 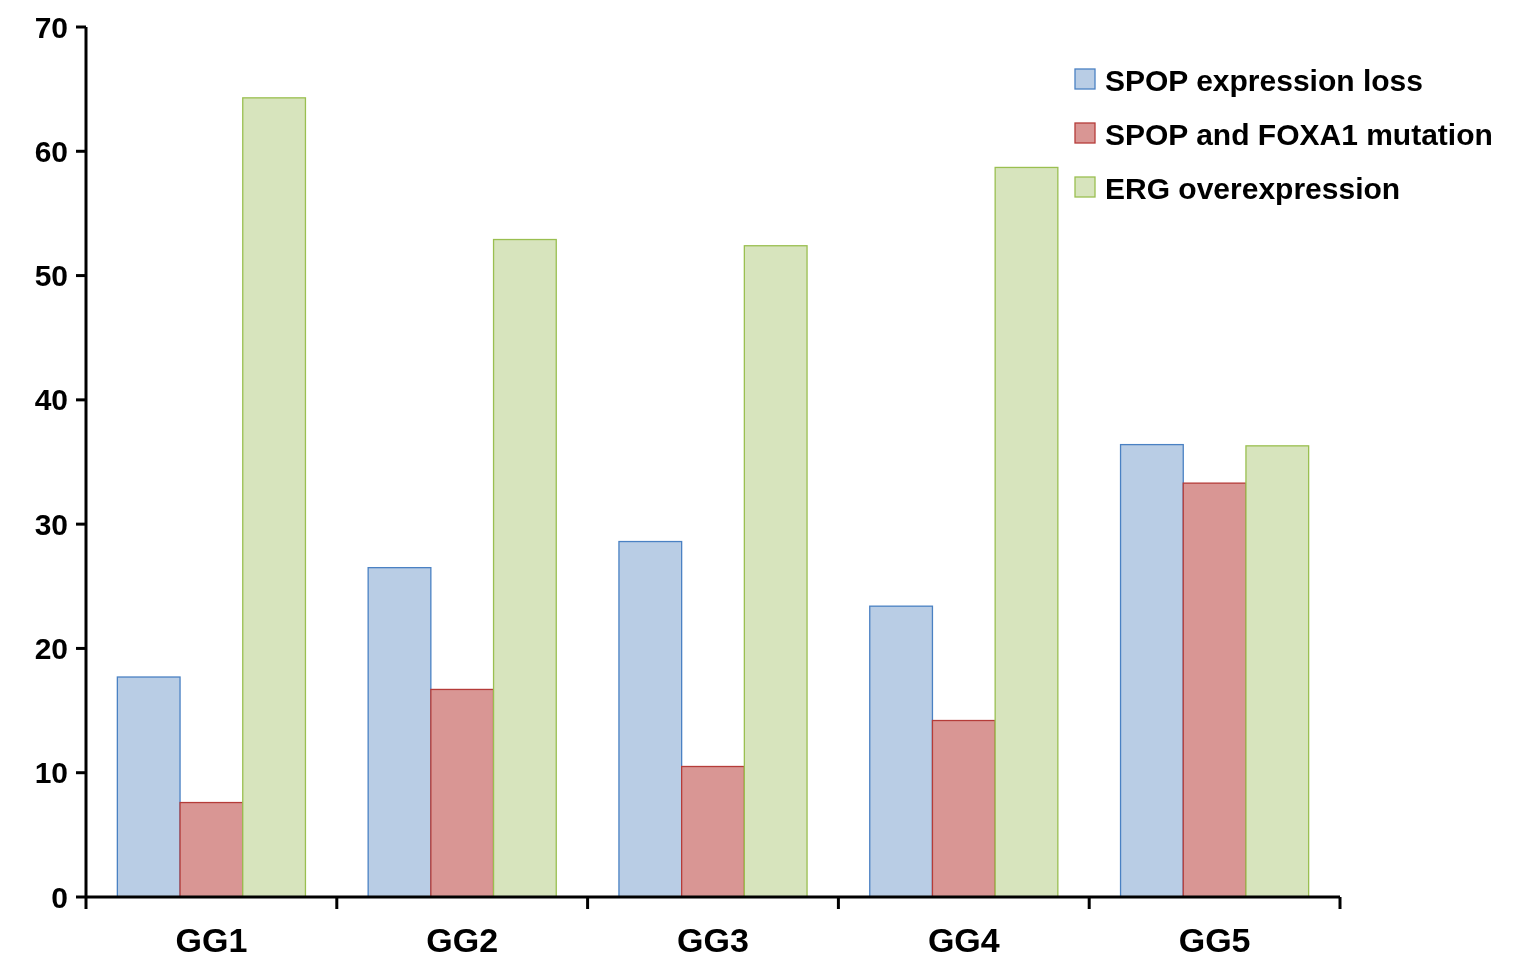 I want to click on y-tick-label: 40, so click(x=51, y=400).